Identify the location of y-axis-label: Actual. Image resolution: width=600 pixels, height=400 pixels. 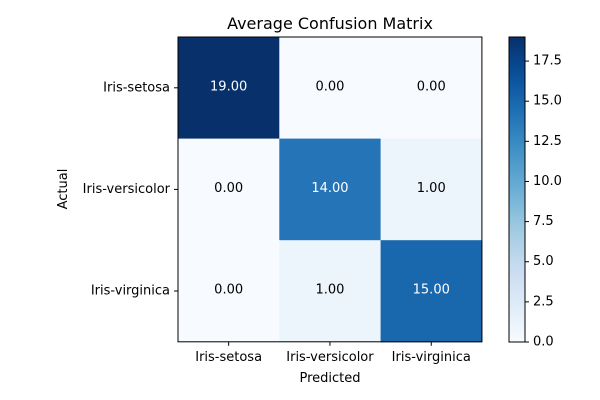
(63, 189).